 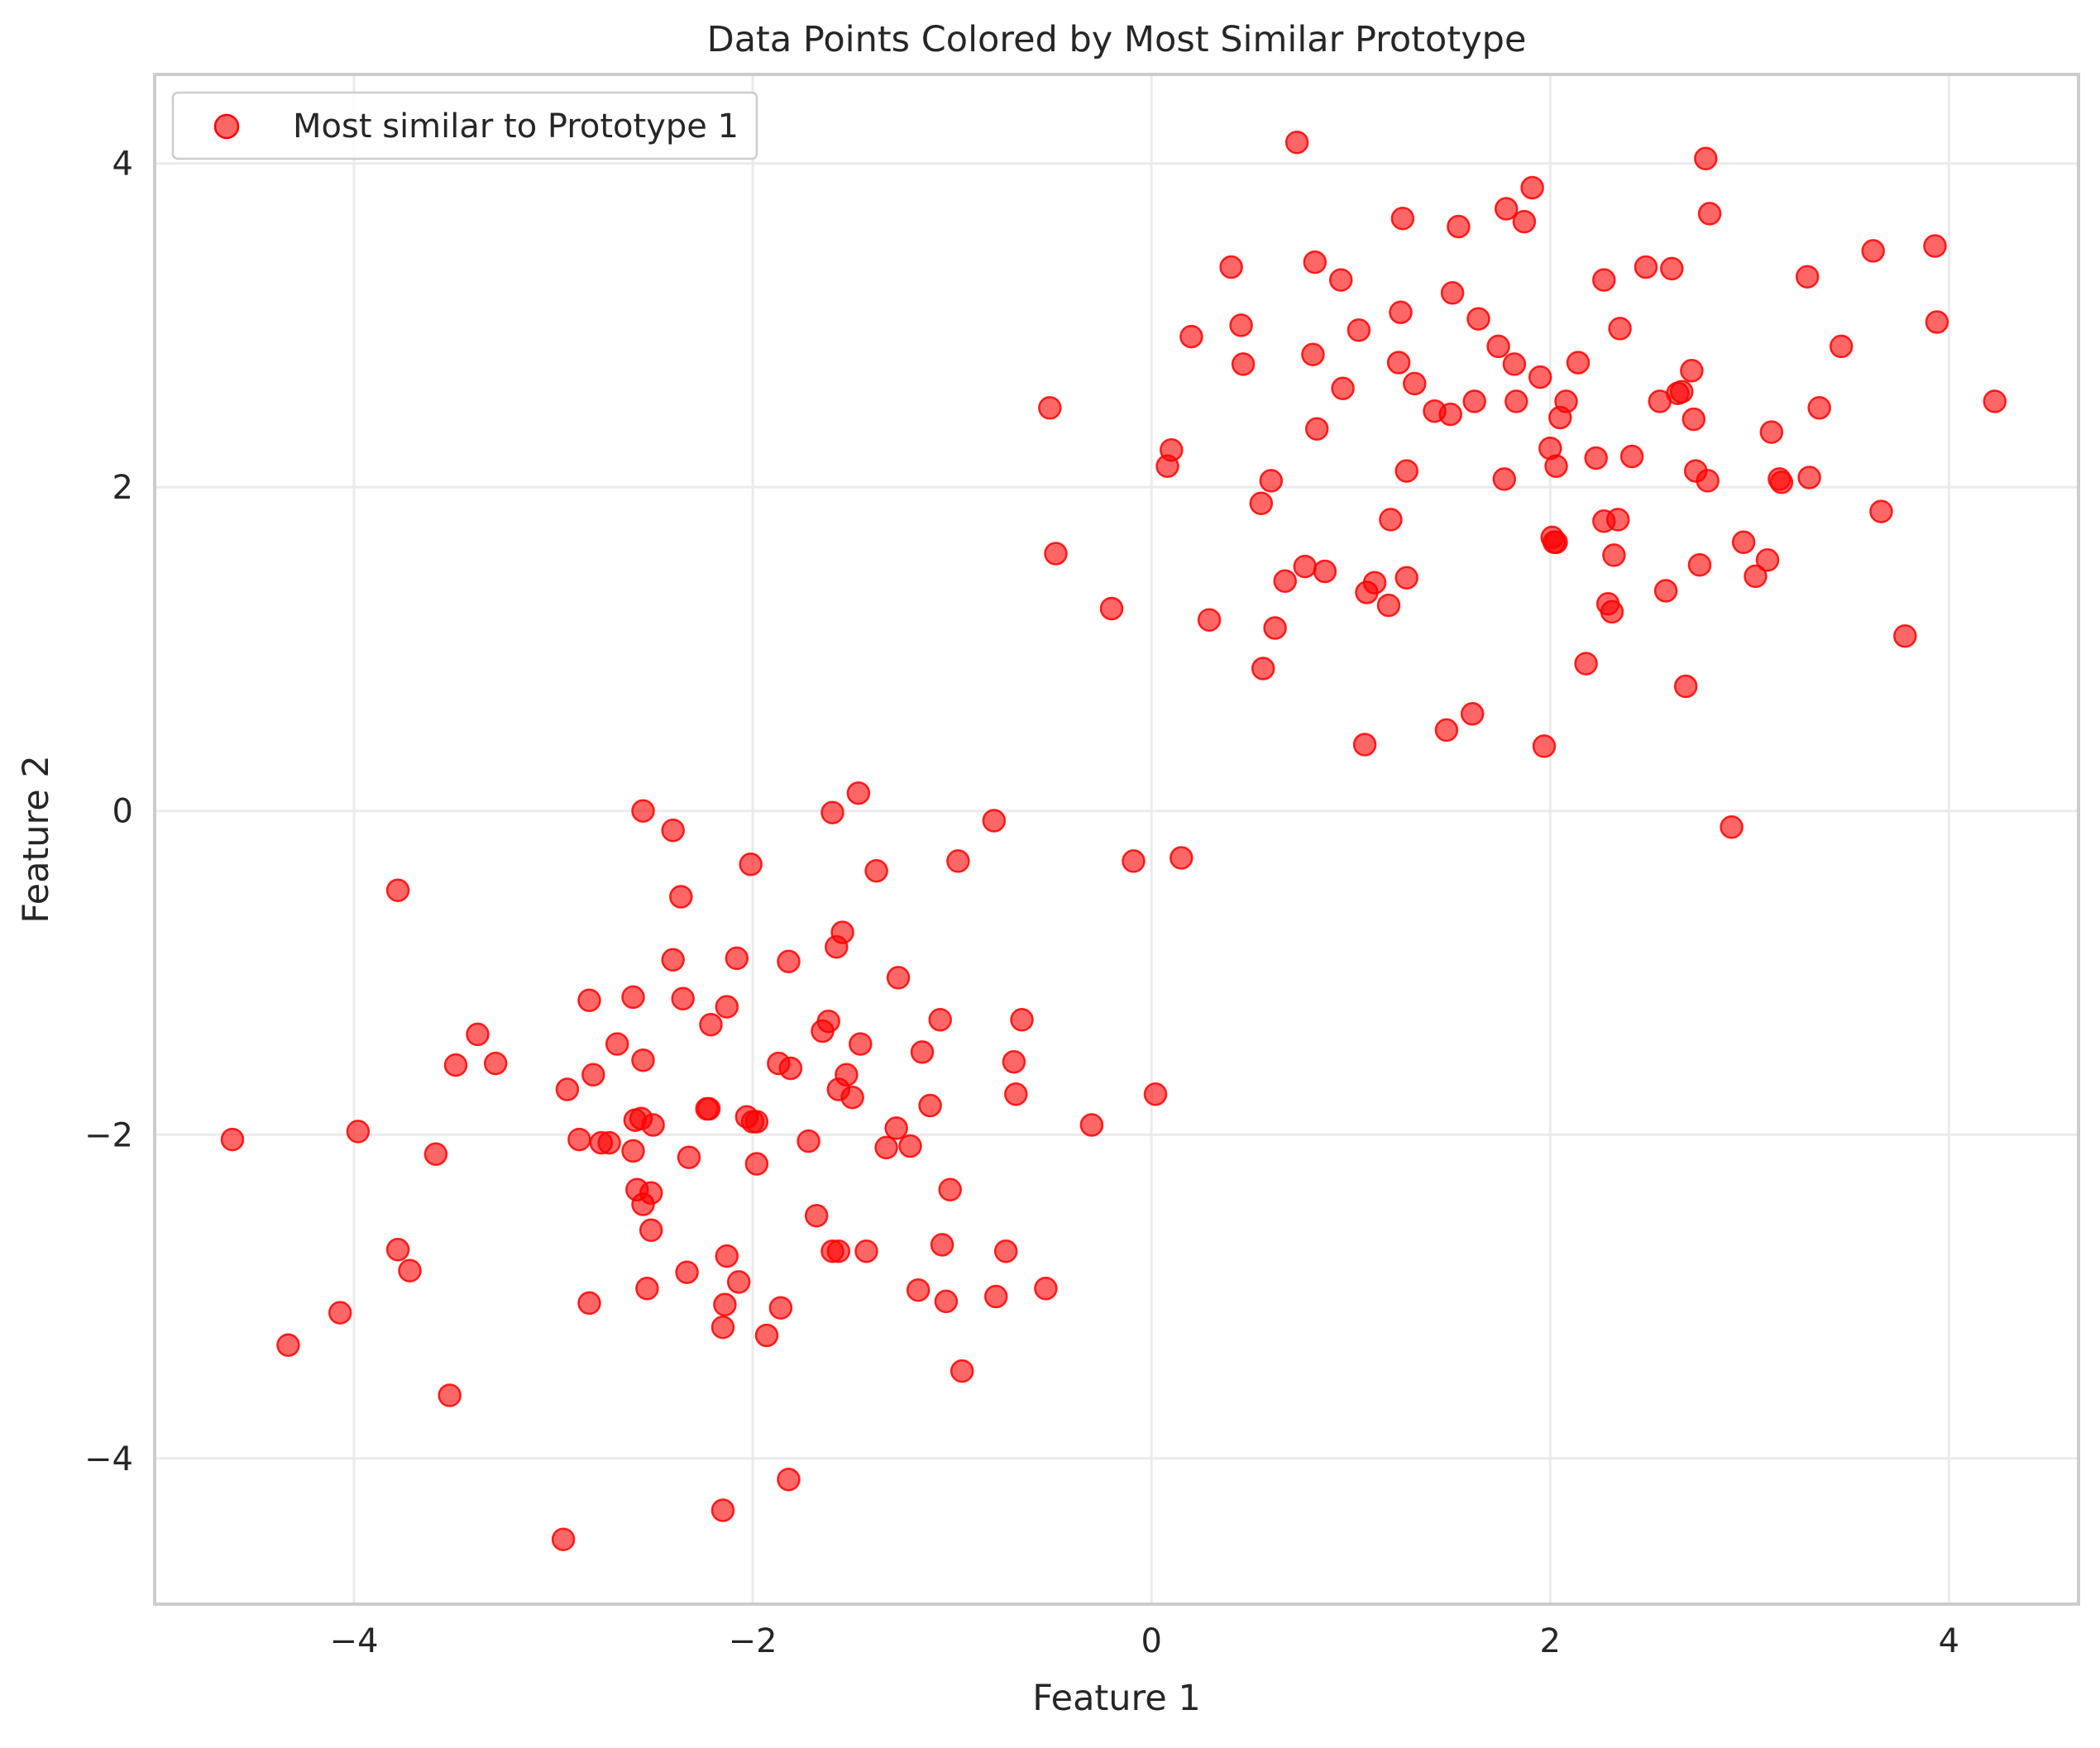 I want to click on x-tick-label: 4, so click(x=1949, y=1641).